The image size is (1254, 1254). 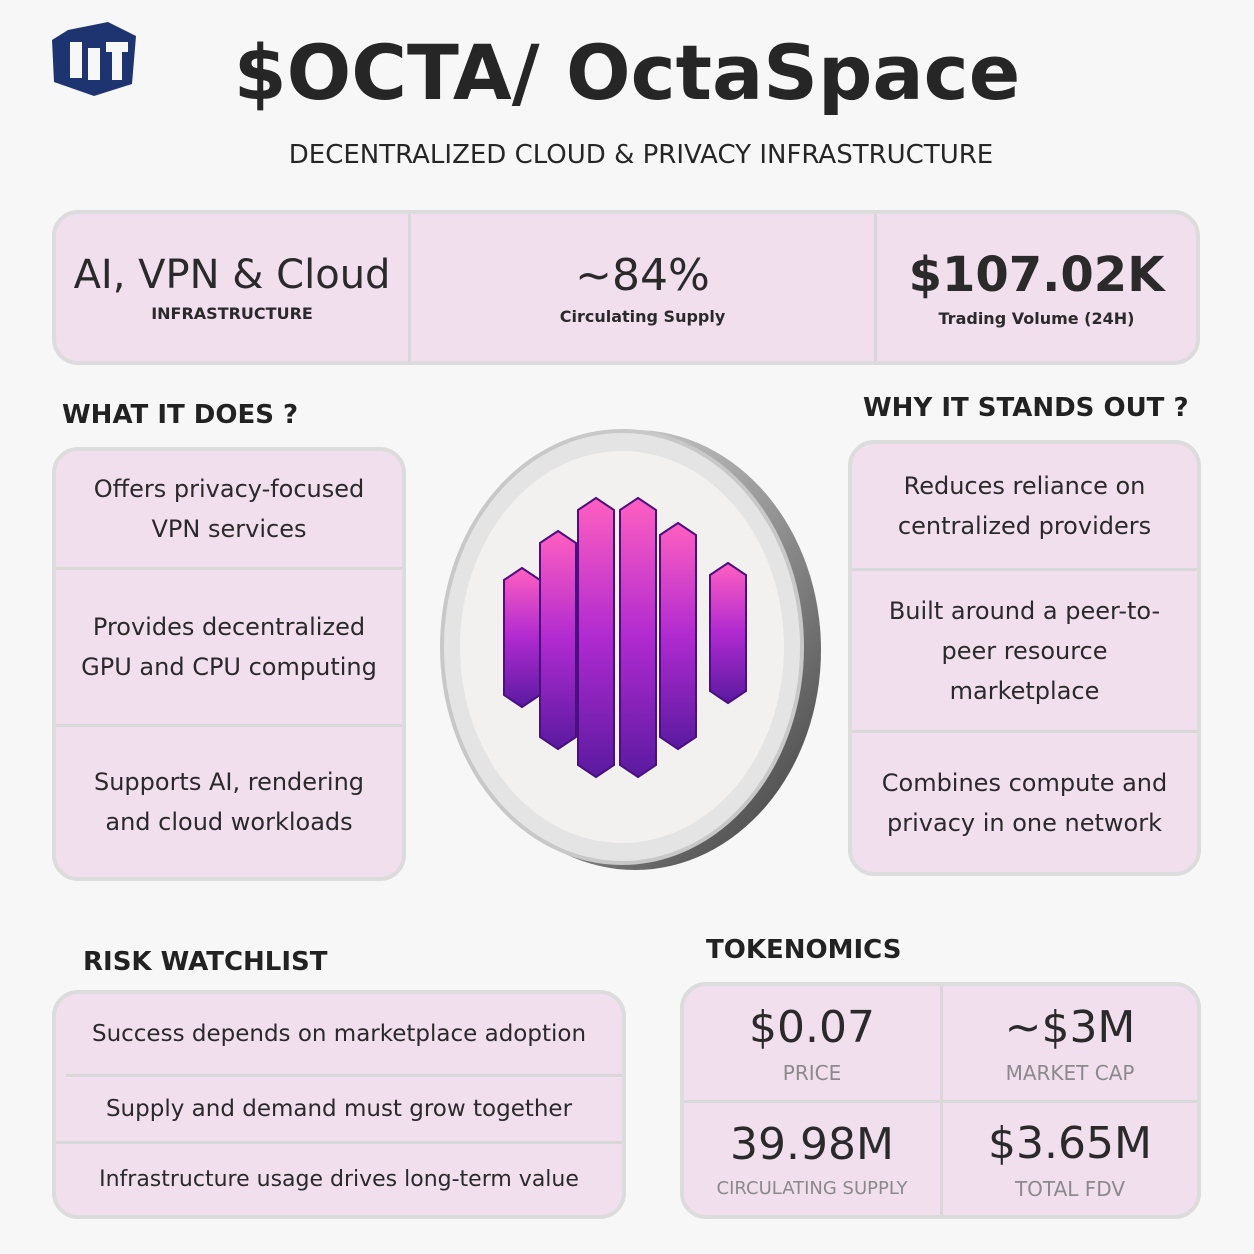 I want to click on token-value: $0.07, so click(x=812, y=1027).